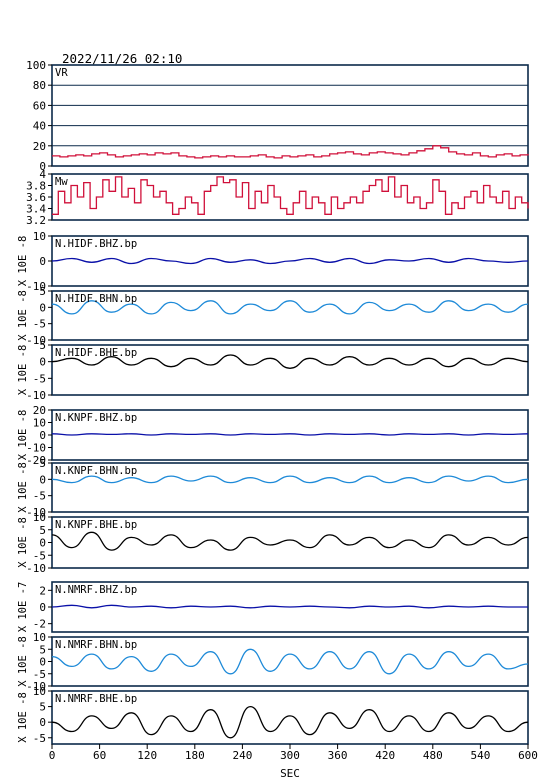 The image size is (554, 781). Describe the element at coordinates (61, 182) in the screenshot. I see `panel-label: Mw` at that location.